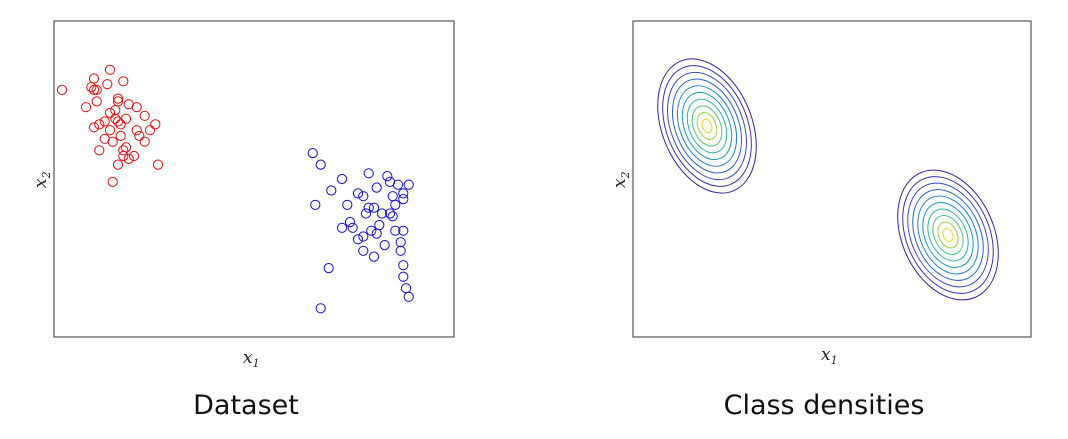  Describe the element at coordinates (829, 356) in the screenshot. I see `x-axis-label: x1` at that location.